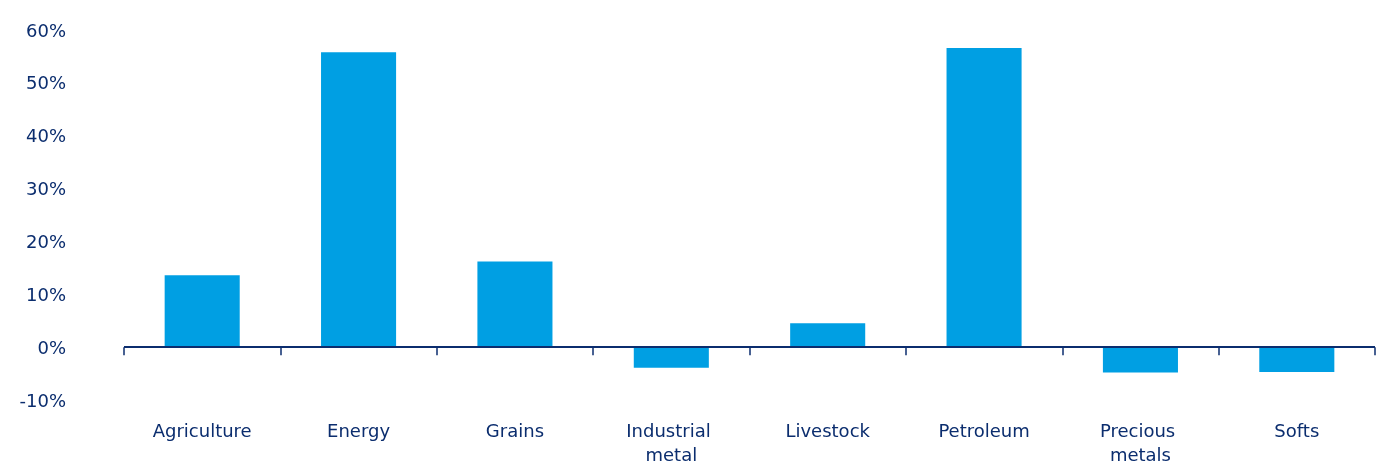 The width and height of the screenshot is (1389, 474). I want to click on y-tick-label: 40%, so click(45, 136).